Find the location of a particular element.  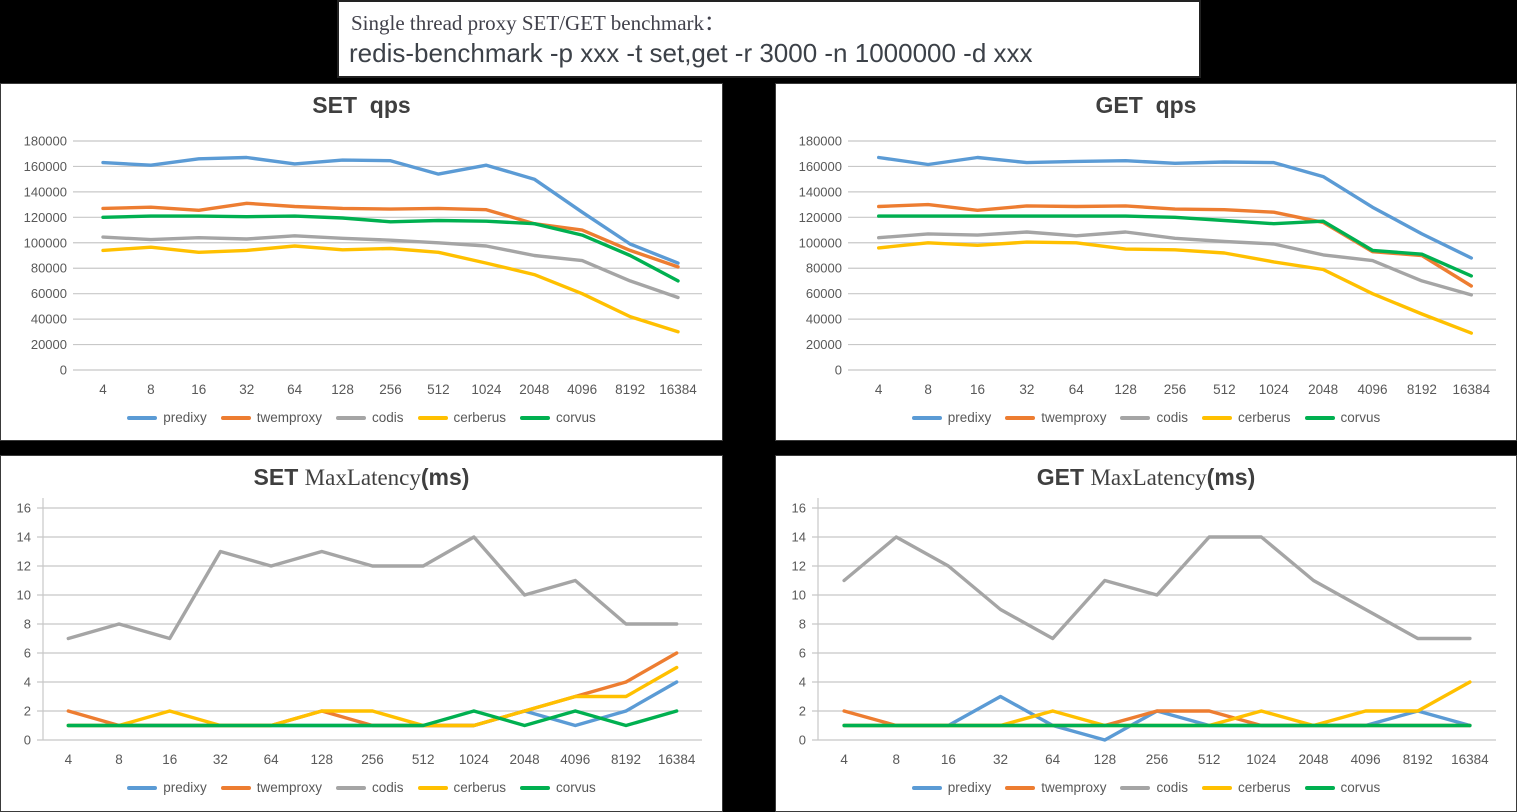

x-tick-label: 4096 is located at coordinates (582, 389).